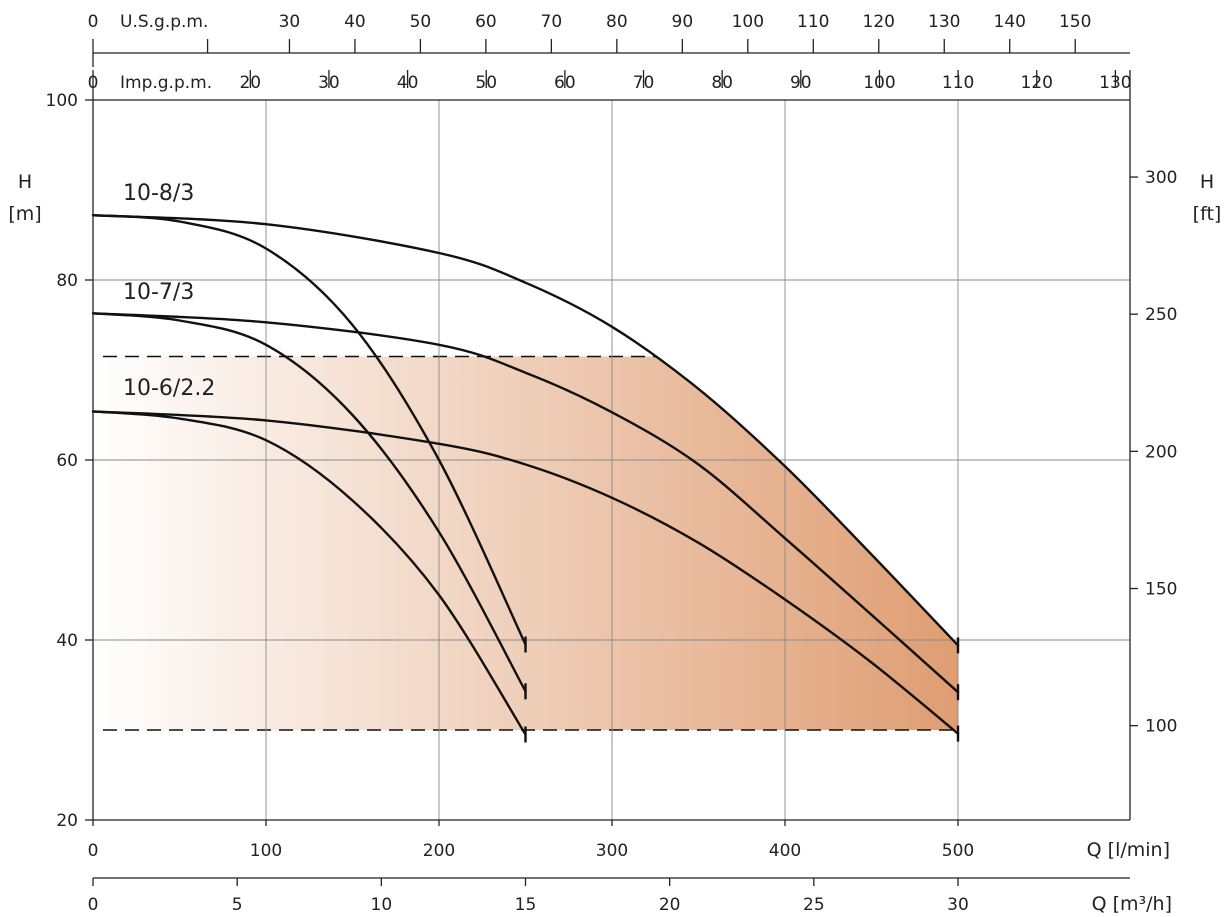  I want to click on impgpm-tick-label: 60, so click(565, 83).